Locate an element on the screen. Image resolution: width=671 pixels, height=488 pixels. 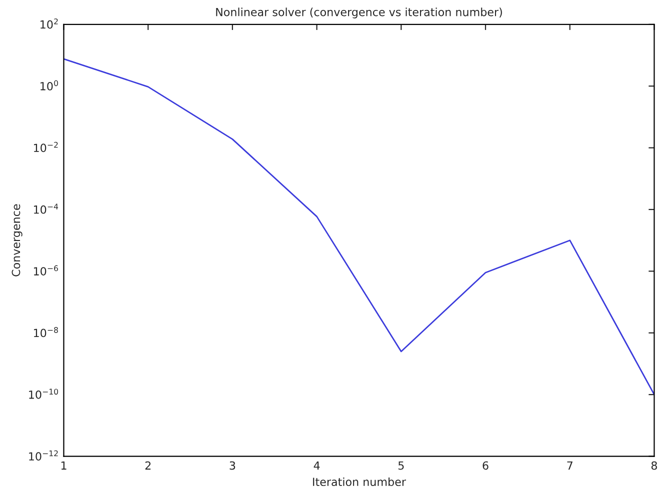
x-tick-label: 7 is located at coordinates (569, 465).